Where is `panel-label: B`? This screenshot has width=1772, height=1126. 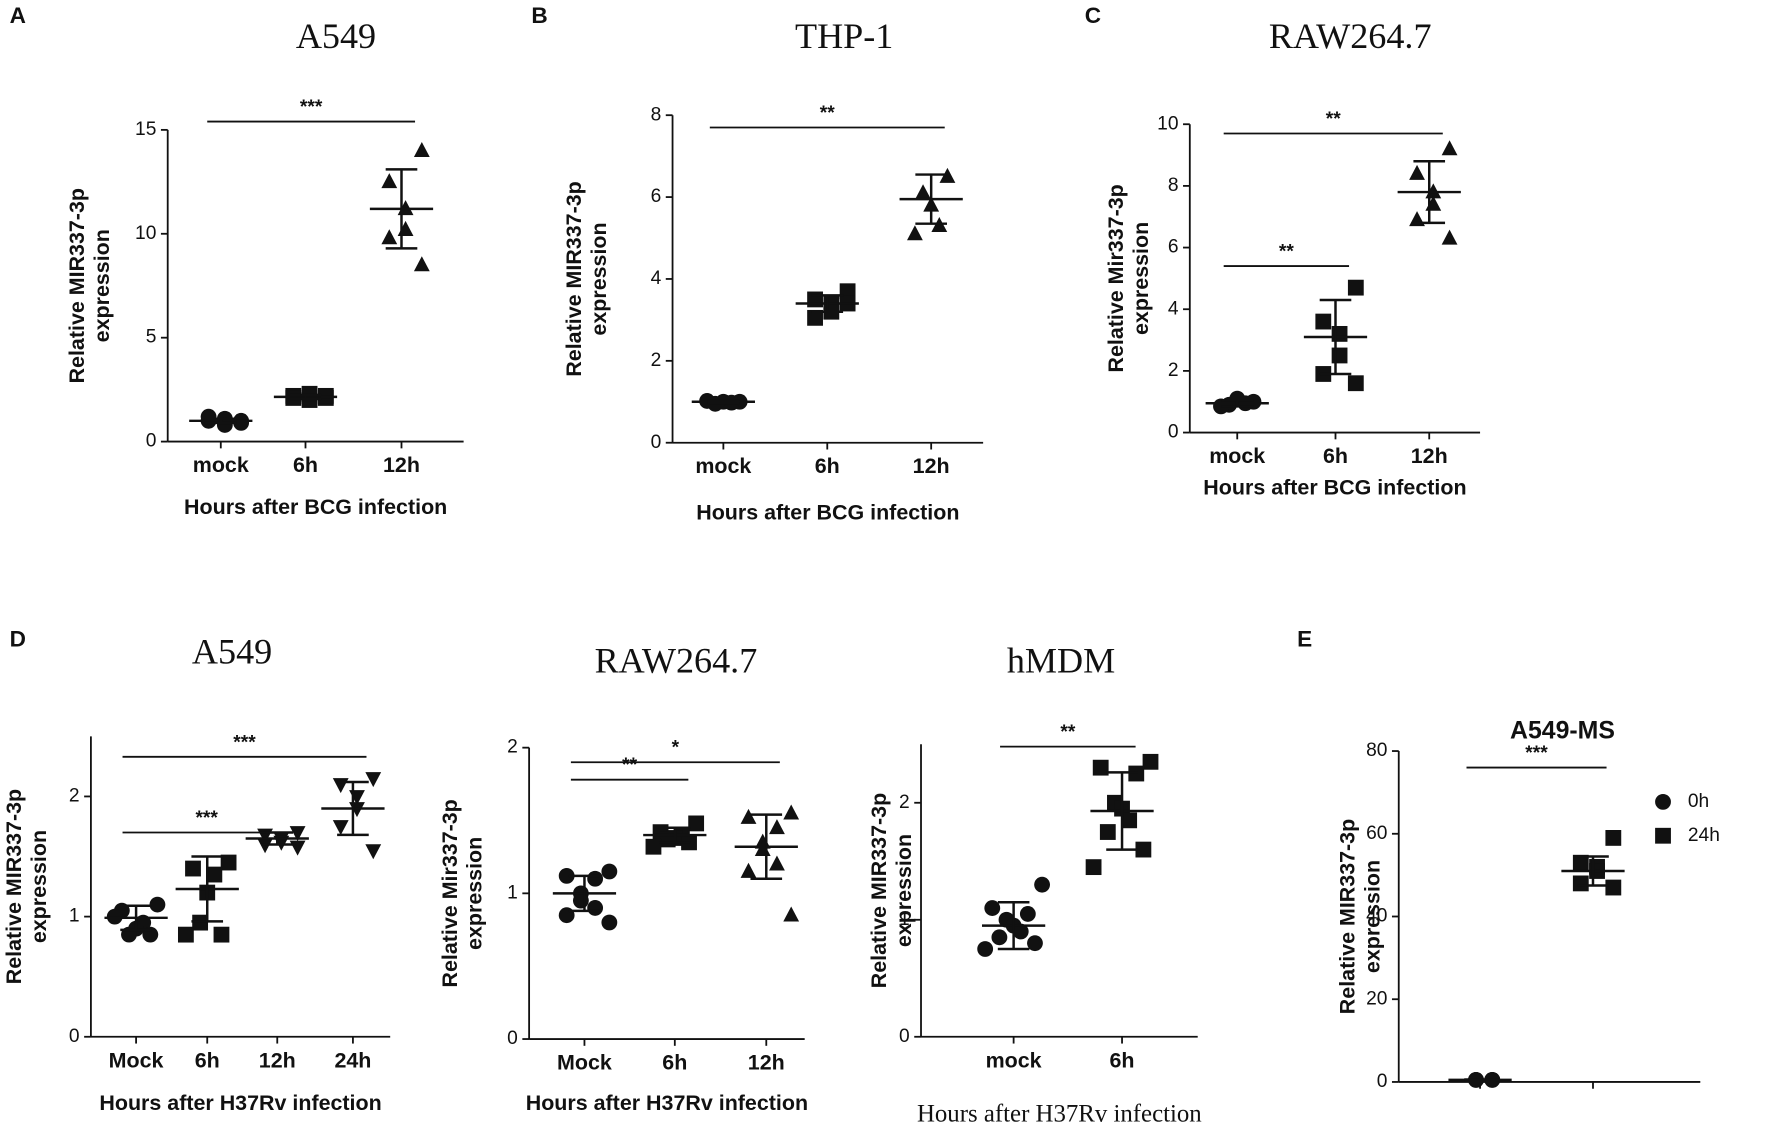
panel-label: B is located at coordinates (539, 15).